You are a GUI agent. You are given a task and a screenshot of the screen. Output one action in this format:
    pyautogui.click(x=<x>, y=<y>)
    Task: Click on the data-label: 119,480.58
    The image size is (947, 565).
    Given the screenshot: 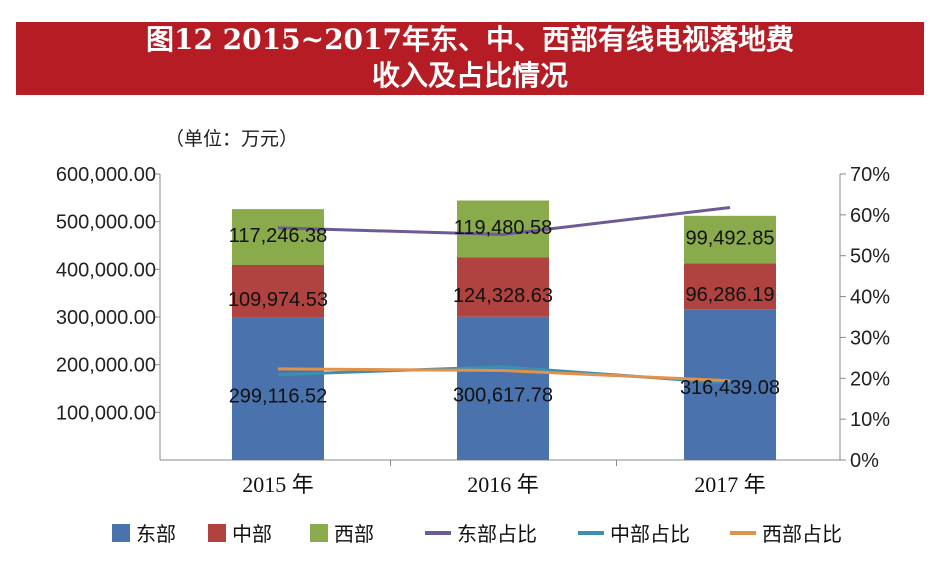 What is the action you would take?
    pyautogui.click(x=503, y=228)
    